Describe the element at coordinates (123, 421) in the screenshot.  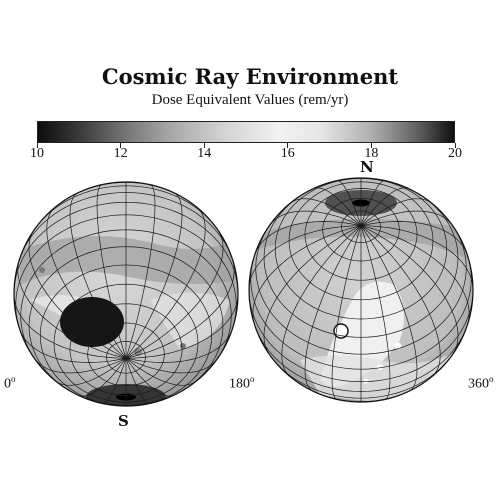
I see `south-pole-label: S` at that location.